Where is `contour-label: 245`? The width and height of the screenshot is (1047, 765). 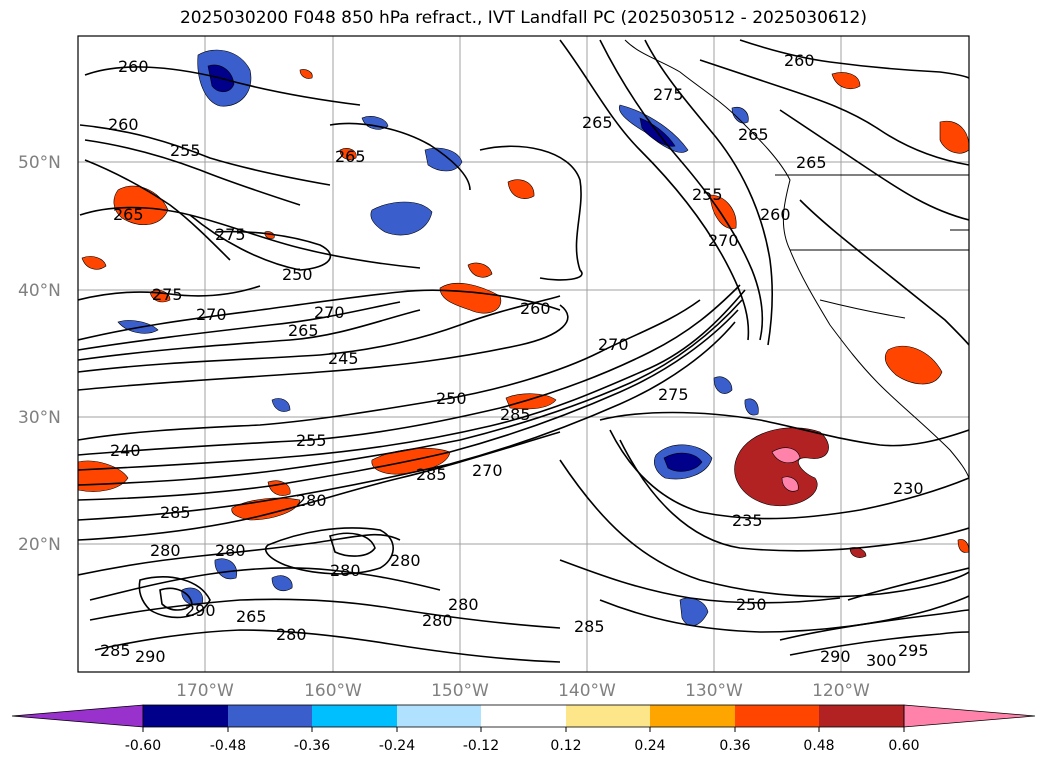 contour-label: 245 is located at coordinates (343, 358).